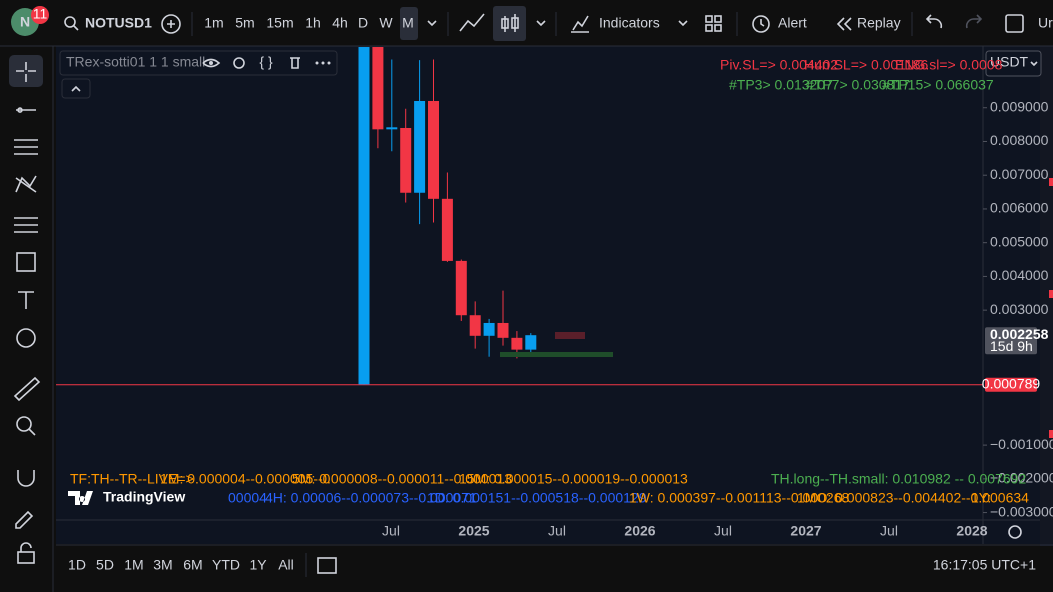 This screenshot has width=1053, height=592. Describe the element at coordinates (286, 565) in the screenshot. I see `range-button: All` at that location.